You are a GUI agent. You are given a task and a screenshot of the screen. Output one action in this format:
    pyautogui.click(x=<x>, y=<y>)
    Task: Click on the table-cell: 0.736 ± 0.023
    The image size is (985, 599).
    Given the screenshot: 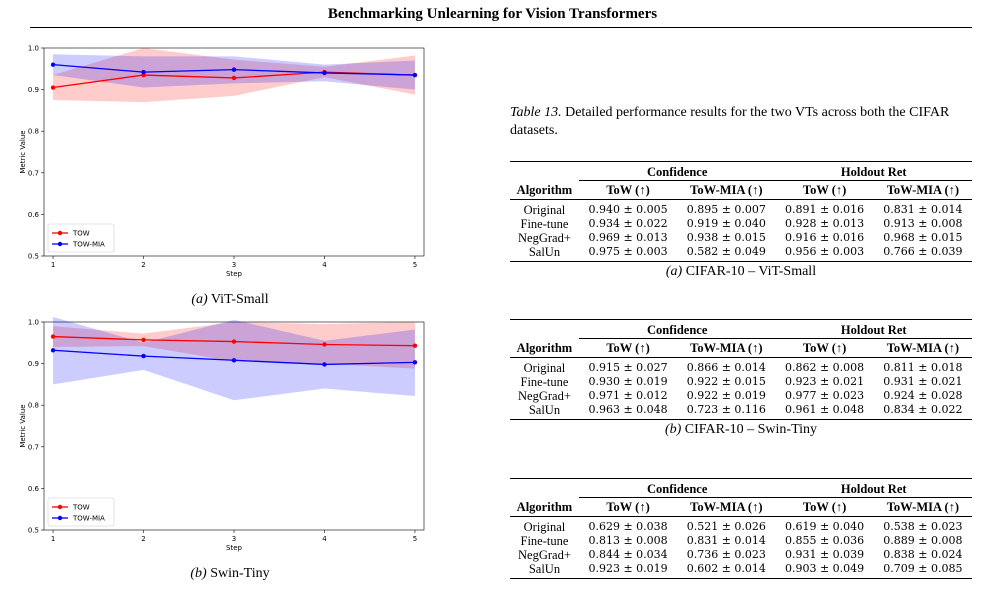 What is the action you would take?
    pyautogui.click(x=726, y=554)
    